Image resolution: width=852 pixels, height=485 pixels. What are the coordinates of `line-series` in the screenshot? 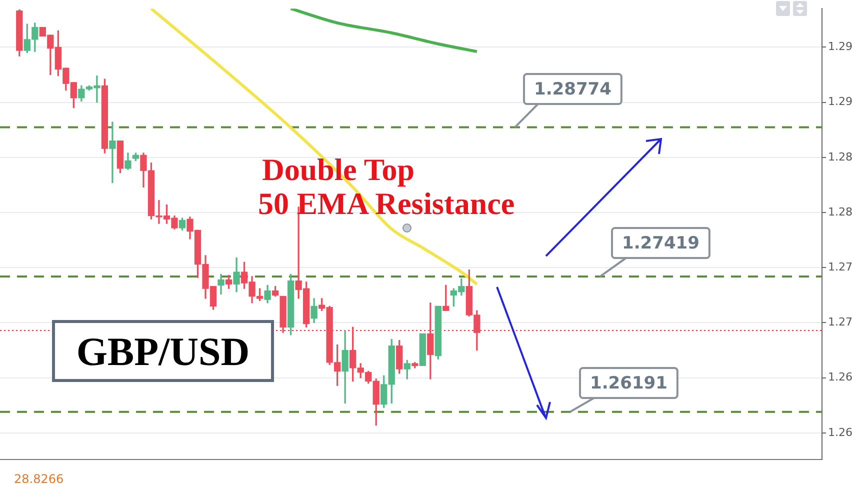 It's located at (383, 31).